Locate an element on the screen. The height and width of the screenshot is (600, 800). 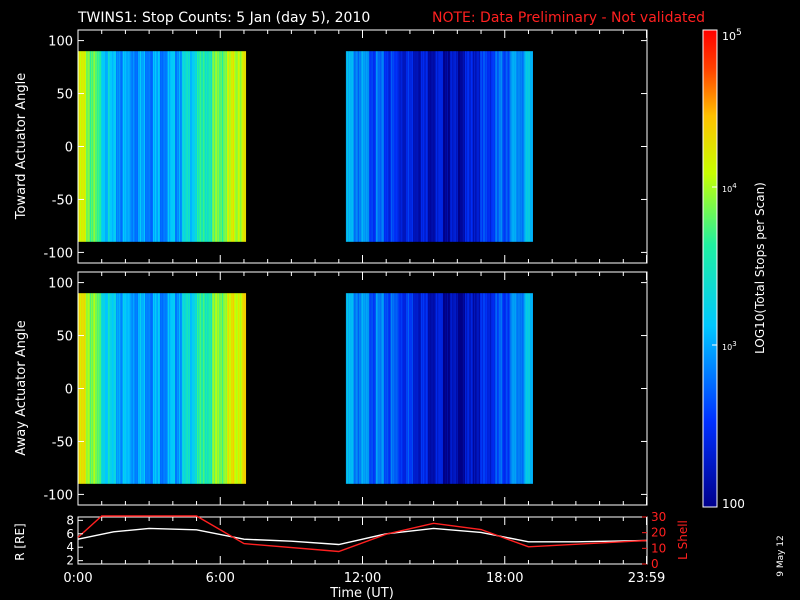
lshell-line is located at coordinates (362, 534).